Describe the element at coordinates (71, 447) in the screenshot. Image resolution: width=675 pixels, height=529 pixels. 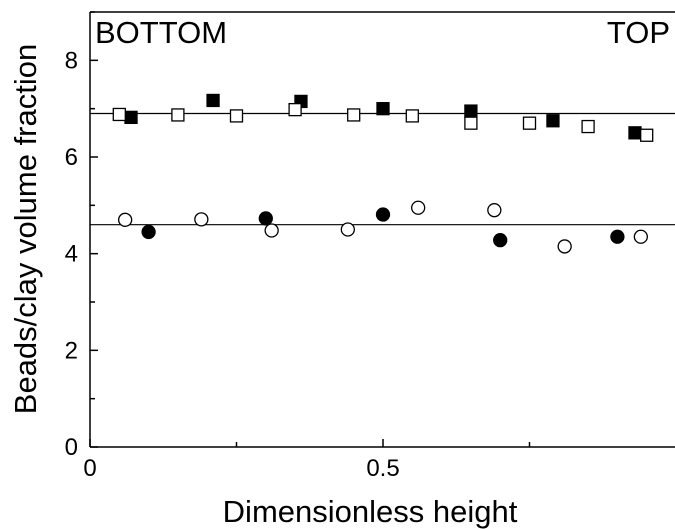
I see `y-tick-label: 0` at that location.